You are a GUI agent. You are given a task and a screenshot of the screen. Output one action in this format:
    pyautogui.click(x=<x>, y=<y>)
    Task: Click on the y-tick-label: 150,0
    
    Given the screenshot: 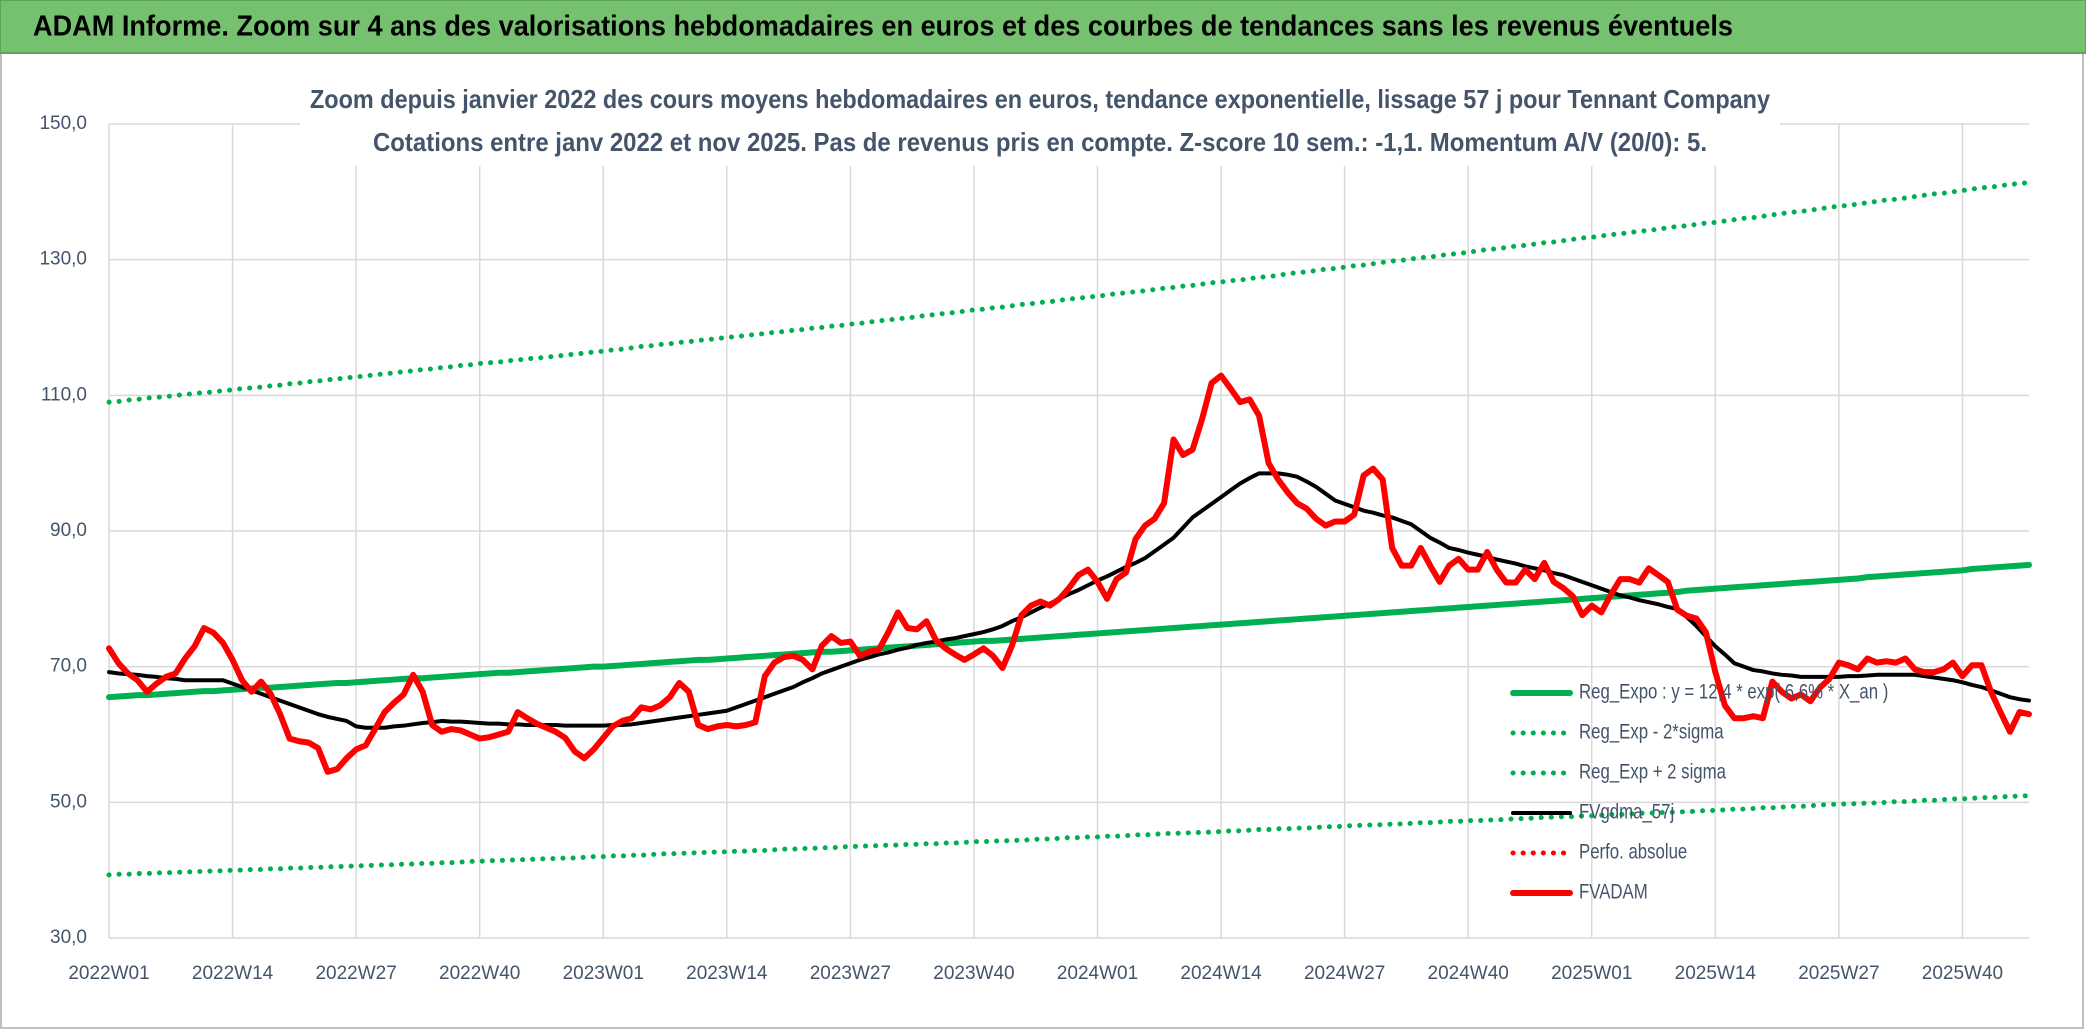 What is the action you would take?
    pyautogui.click(x=63, y=123)
    